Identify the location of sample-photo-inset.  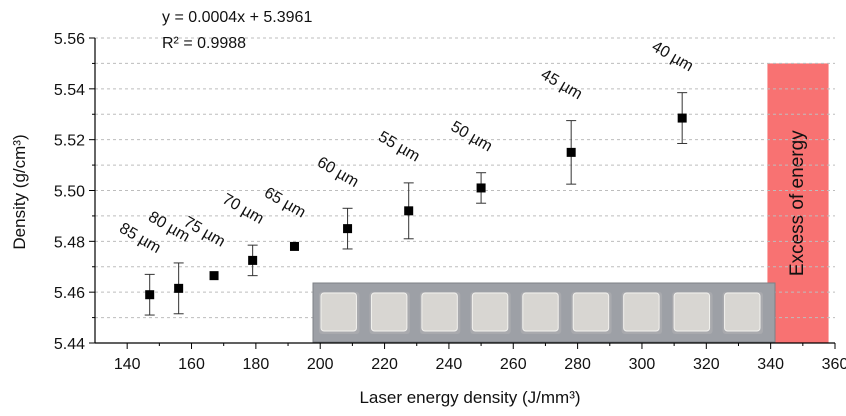
(544, 312).